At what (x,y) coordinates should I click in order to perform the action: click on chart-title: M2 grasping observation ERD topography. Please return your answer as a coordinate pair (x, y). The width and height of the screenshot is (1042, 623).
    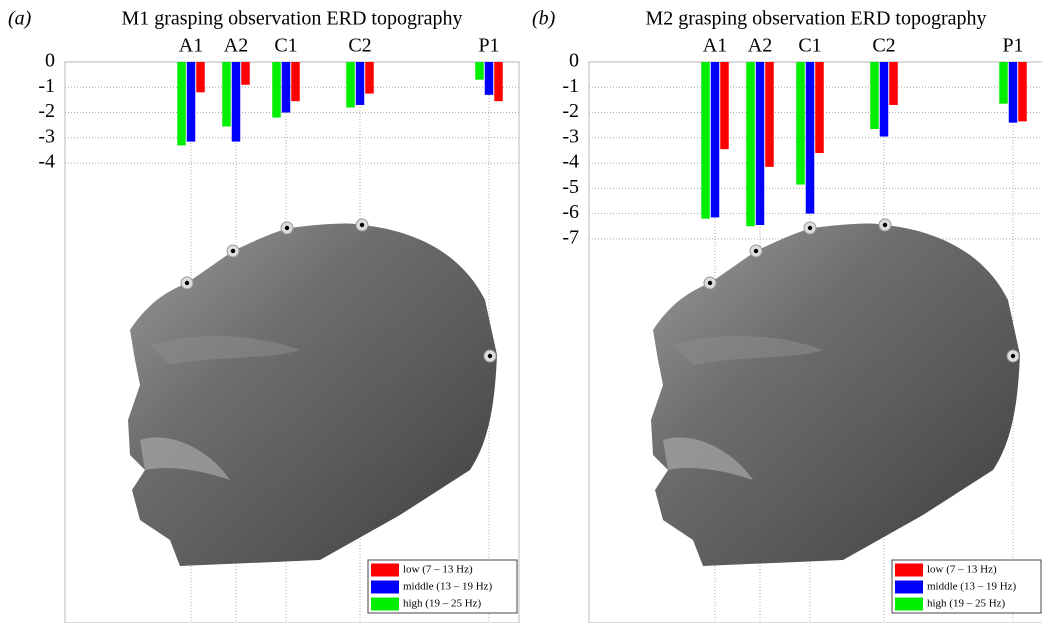
    Looking at the image, I should click on (815, 19).